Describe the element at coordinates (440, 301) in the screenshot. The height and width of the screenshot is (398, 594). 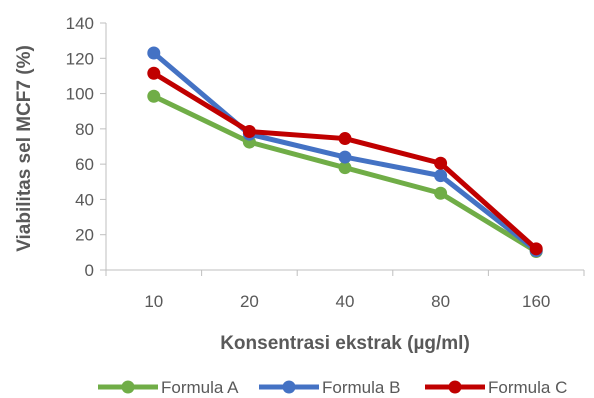
I see `x-tick-label: 80` at that location.